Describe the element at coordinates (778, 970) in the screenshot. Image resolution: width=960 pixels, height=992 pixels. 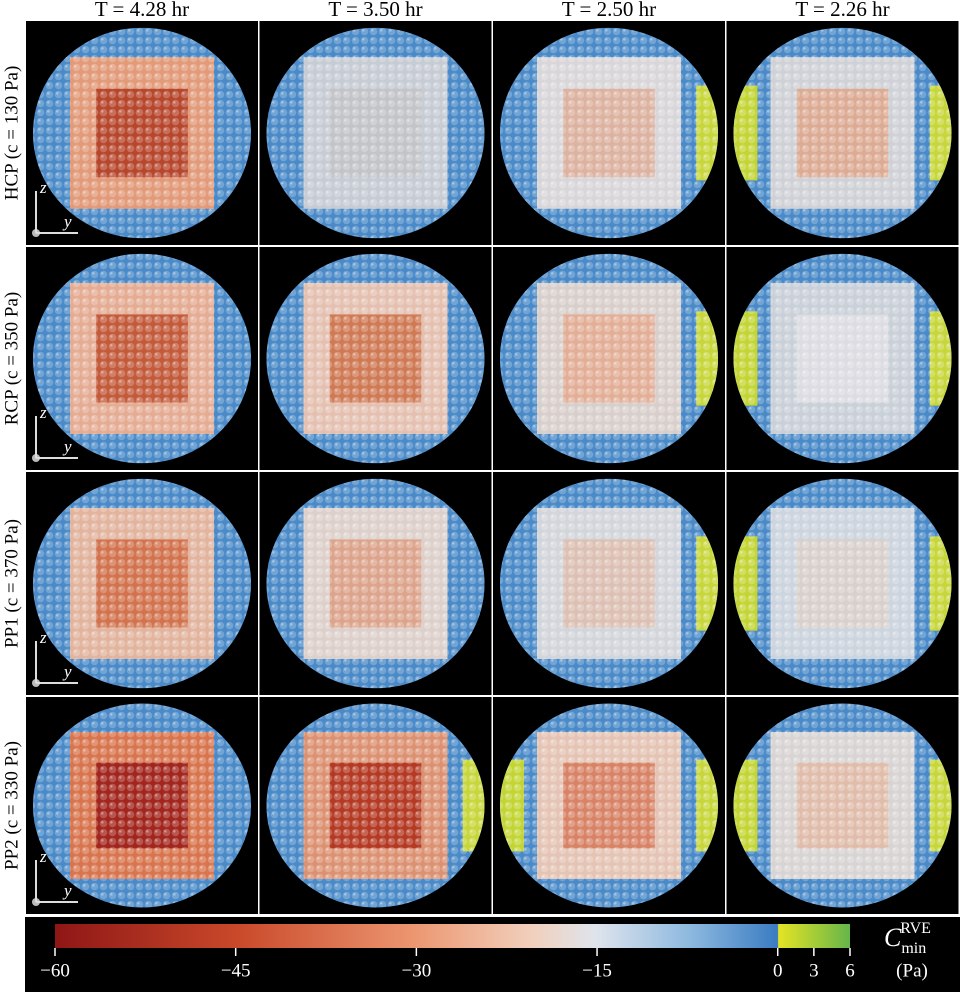
I see `colorbar-tick-label: 0` at that location.